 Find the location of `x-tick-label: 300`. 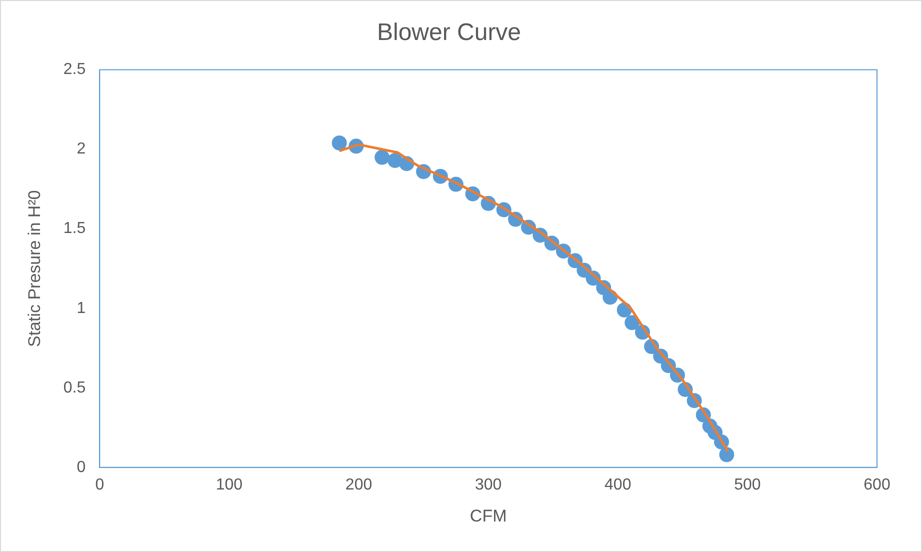

x-tick-label: 300 is located at coordinates (488, 485).